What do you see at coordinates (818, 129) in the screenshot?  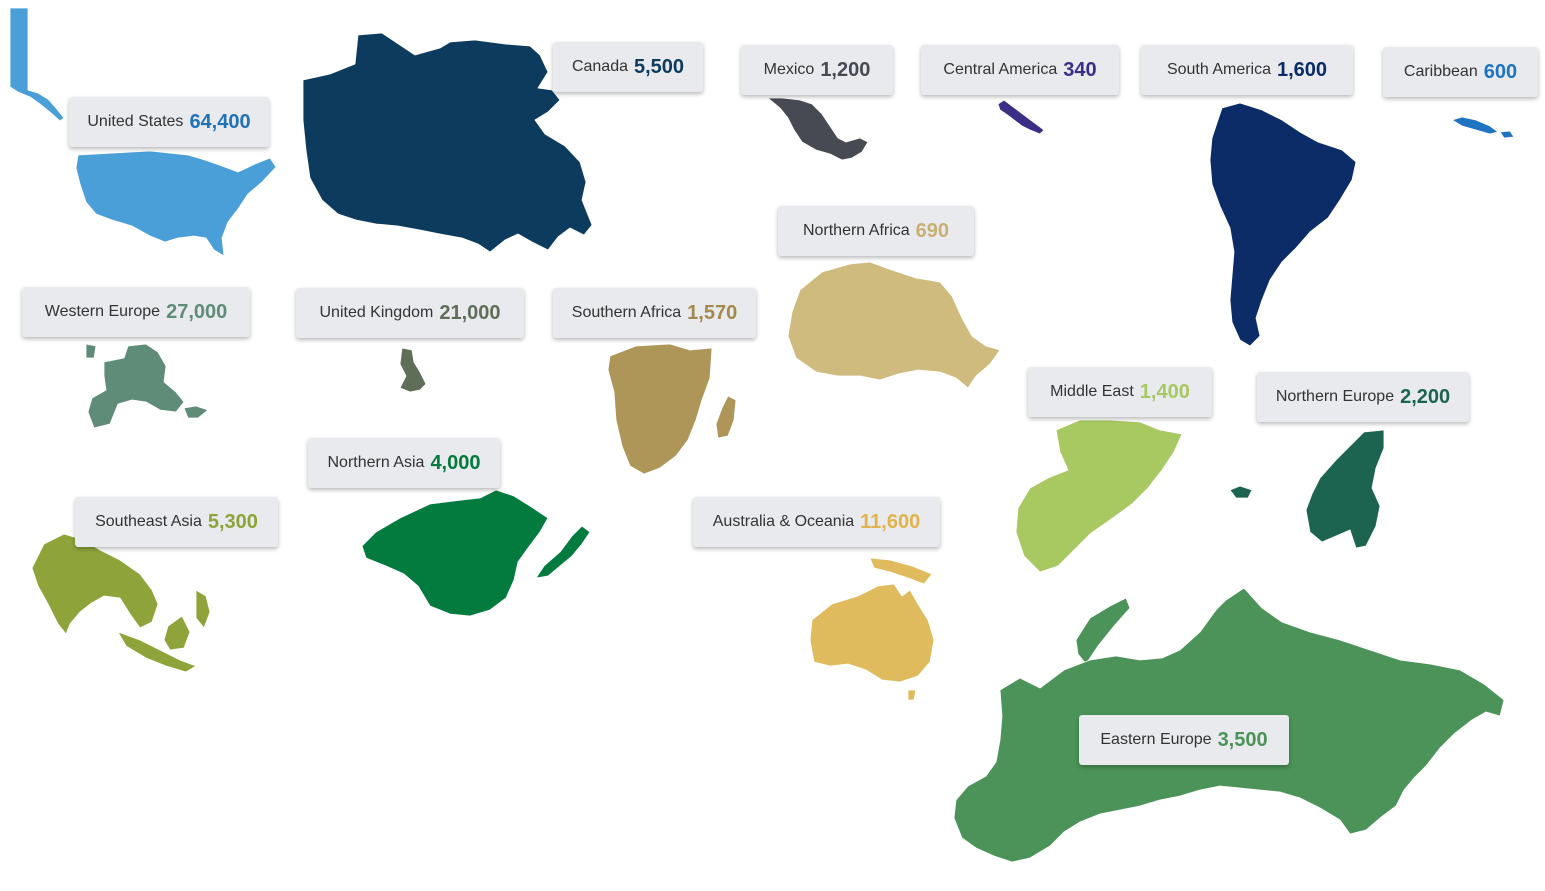 I see `mexico-shape` at bounding box center [818, 129].